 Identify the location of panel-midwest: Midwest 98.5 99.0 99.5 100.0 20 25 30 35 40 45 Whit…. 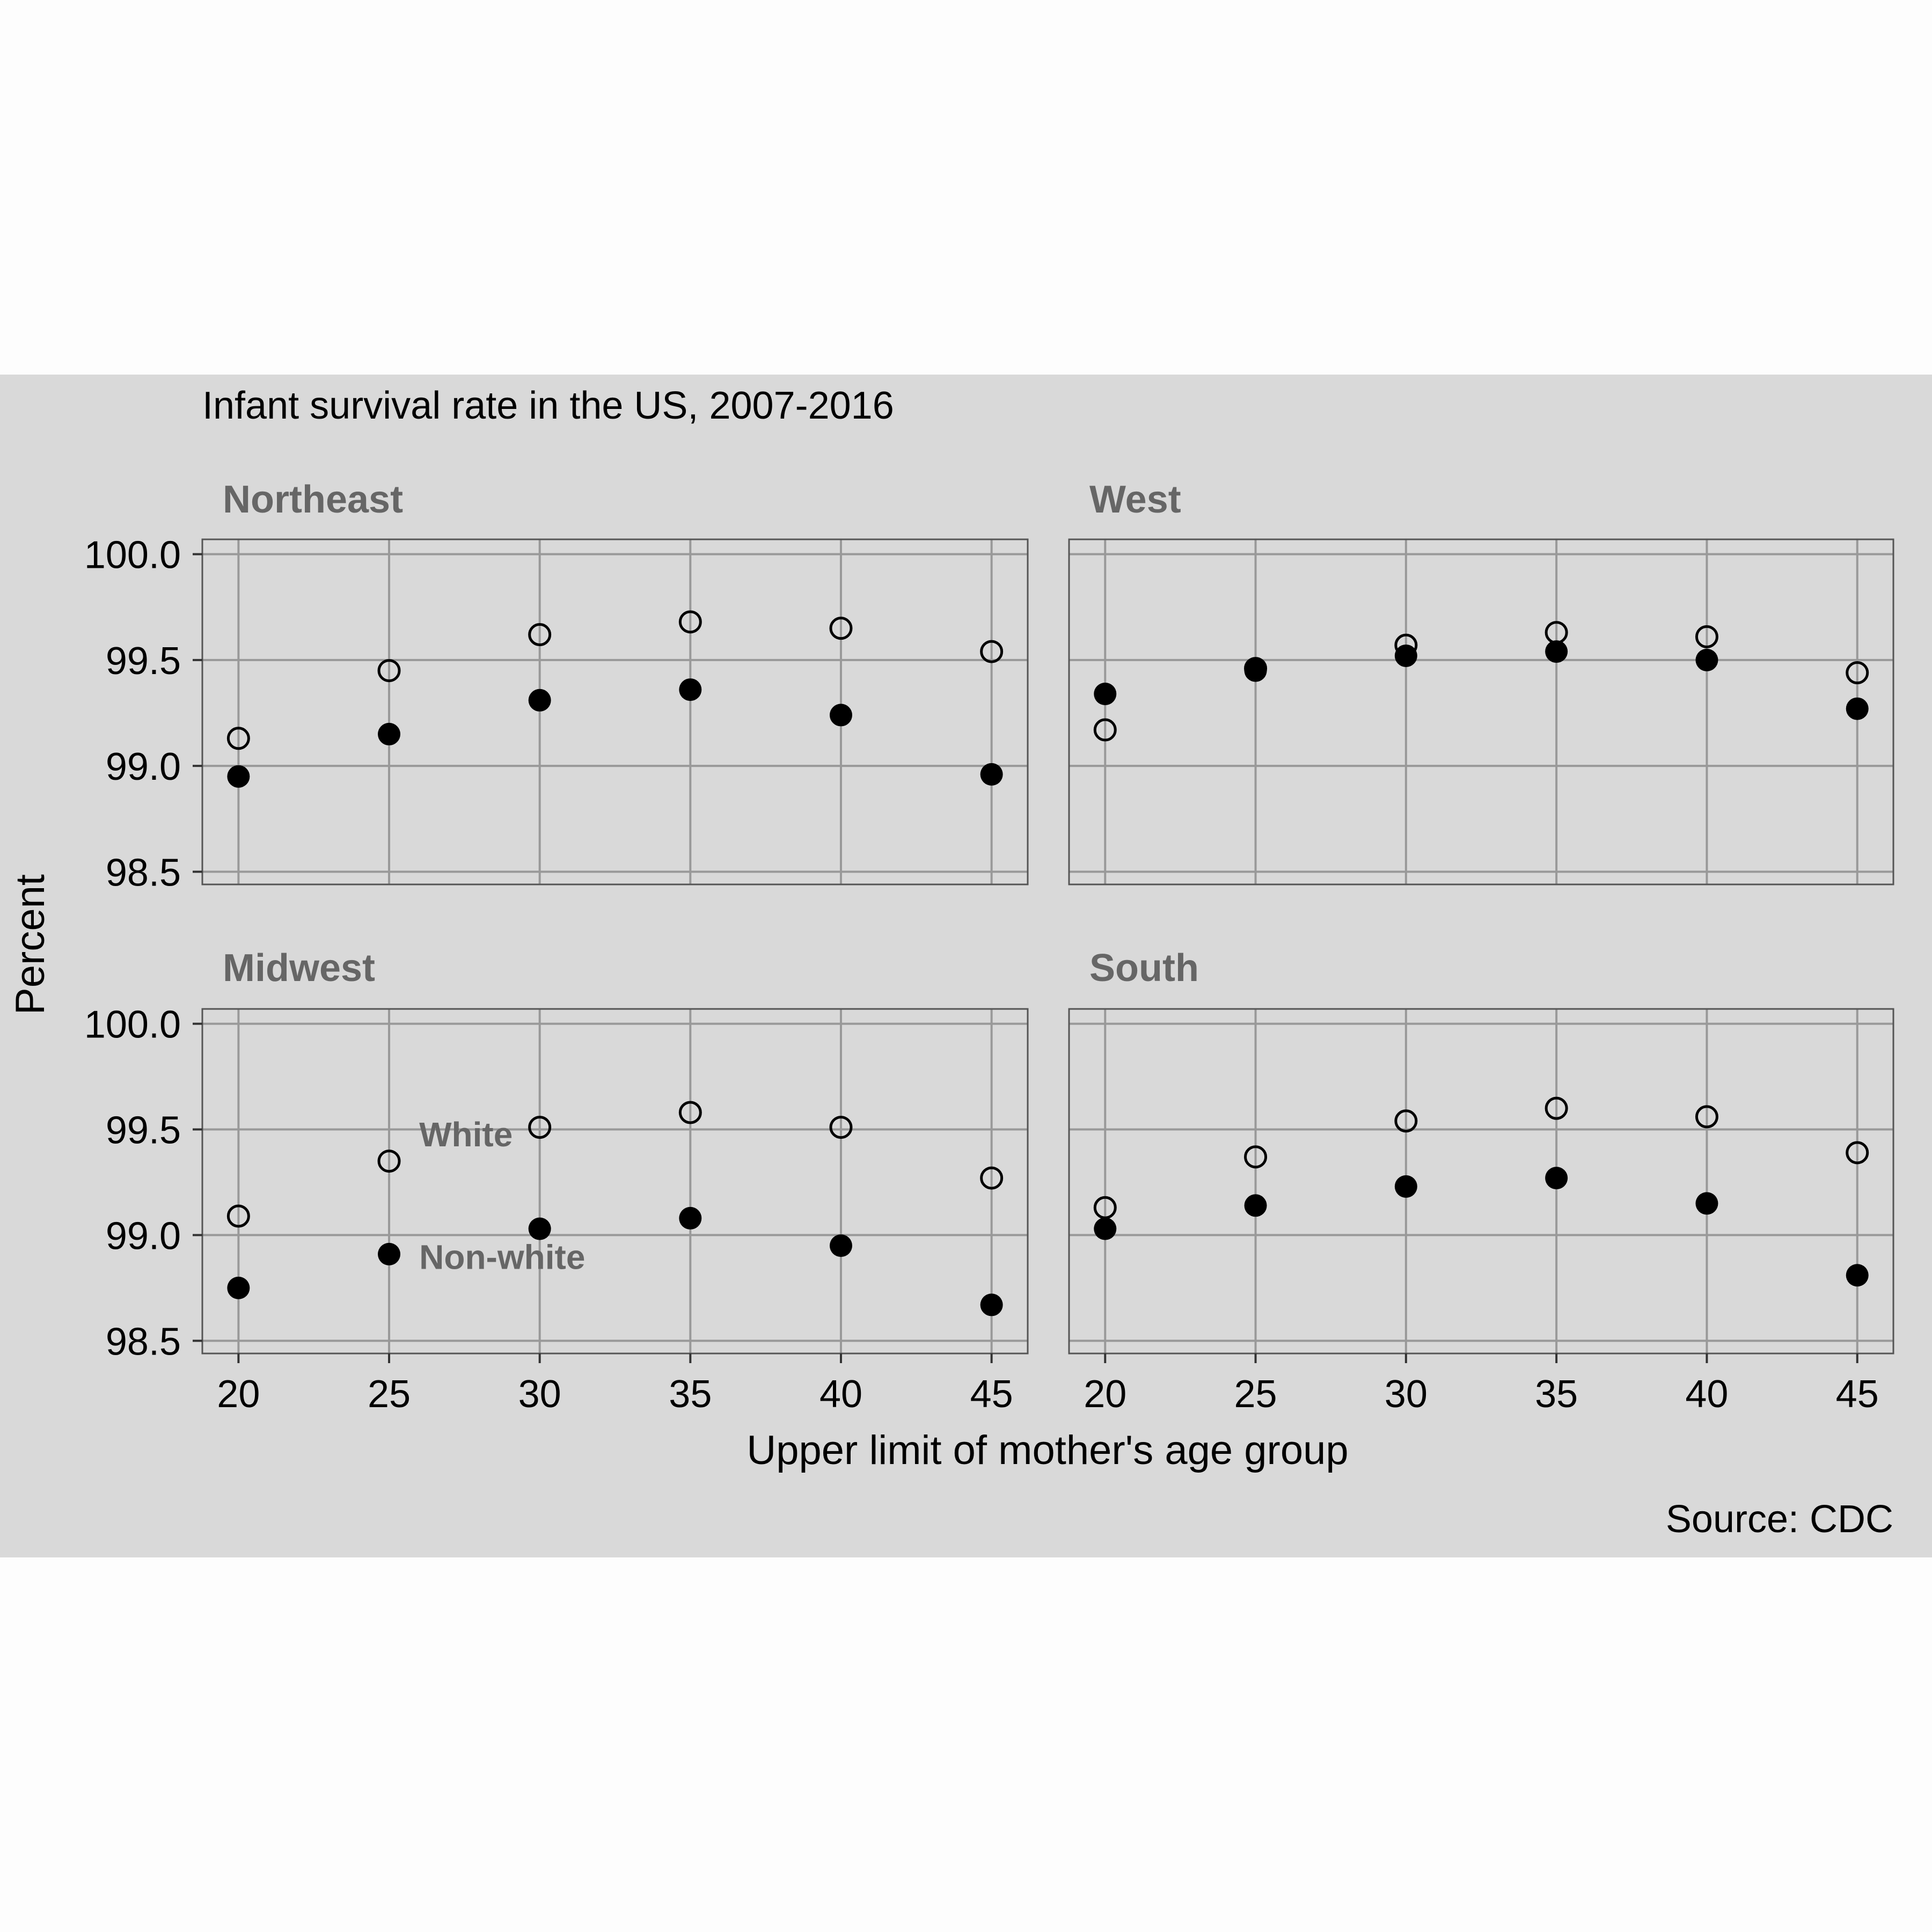
(556, 1181).